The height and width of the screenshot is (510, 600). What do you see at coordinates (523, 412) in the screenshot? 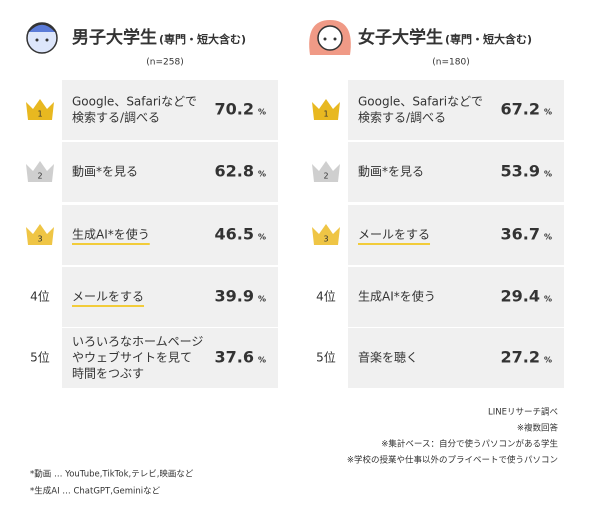
I see `note: LINEリサーチ調べ` at bounding box center [523, 412].